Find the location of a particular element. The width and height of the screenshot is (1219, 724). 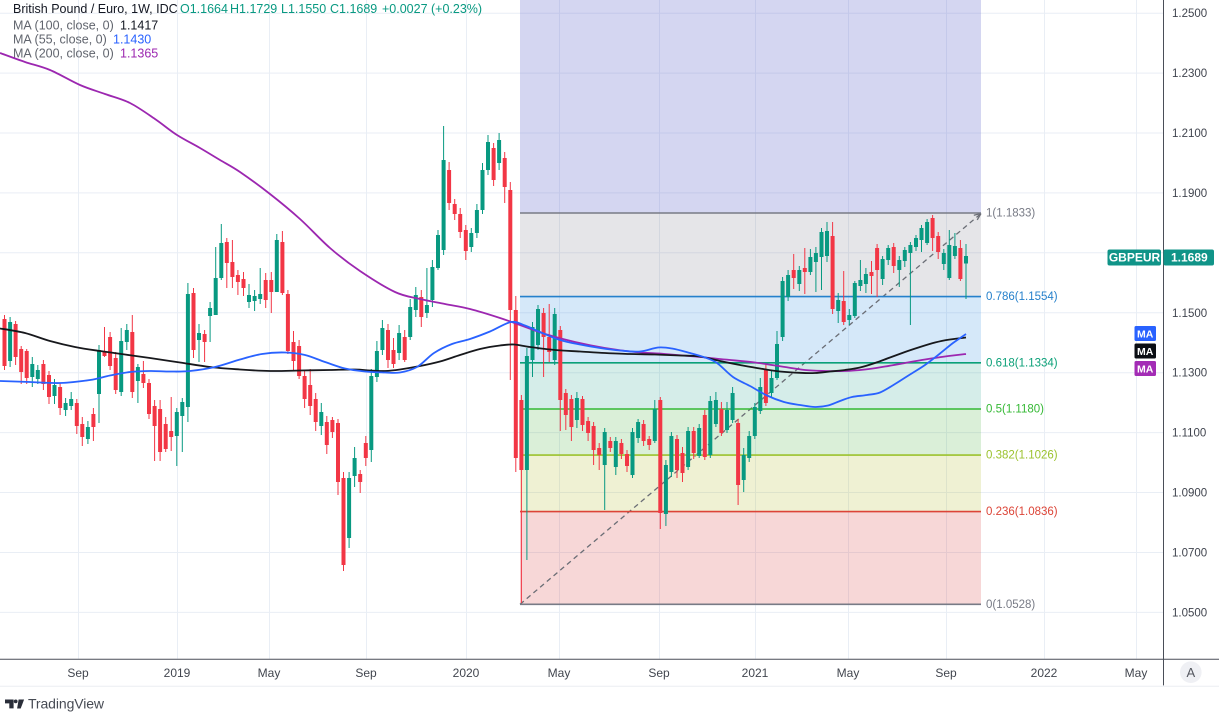

svg-text: 2020 is located at coordinates (466, 673).